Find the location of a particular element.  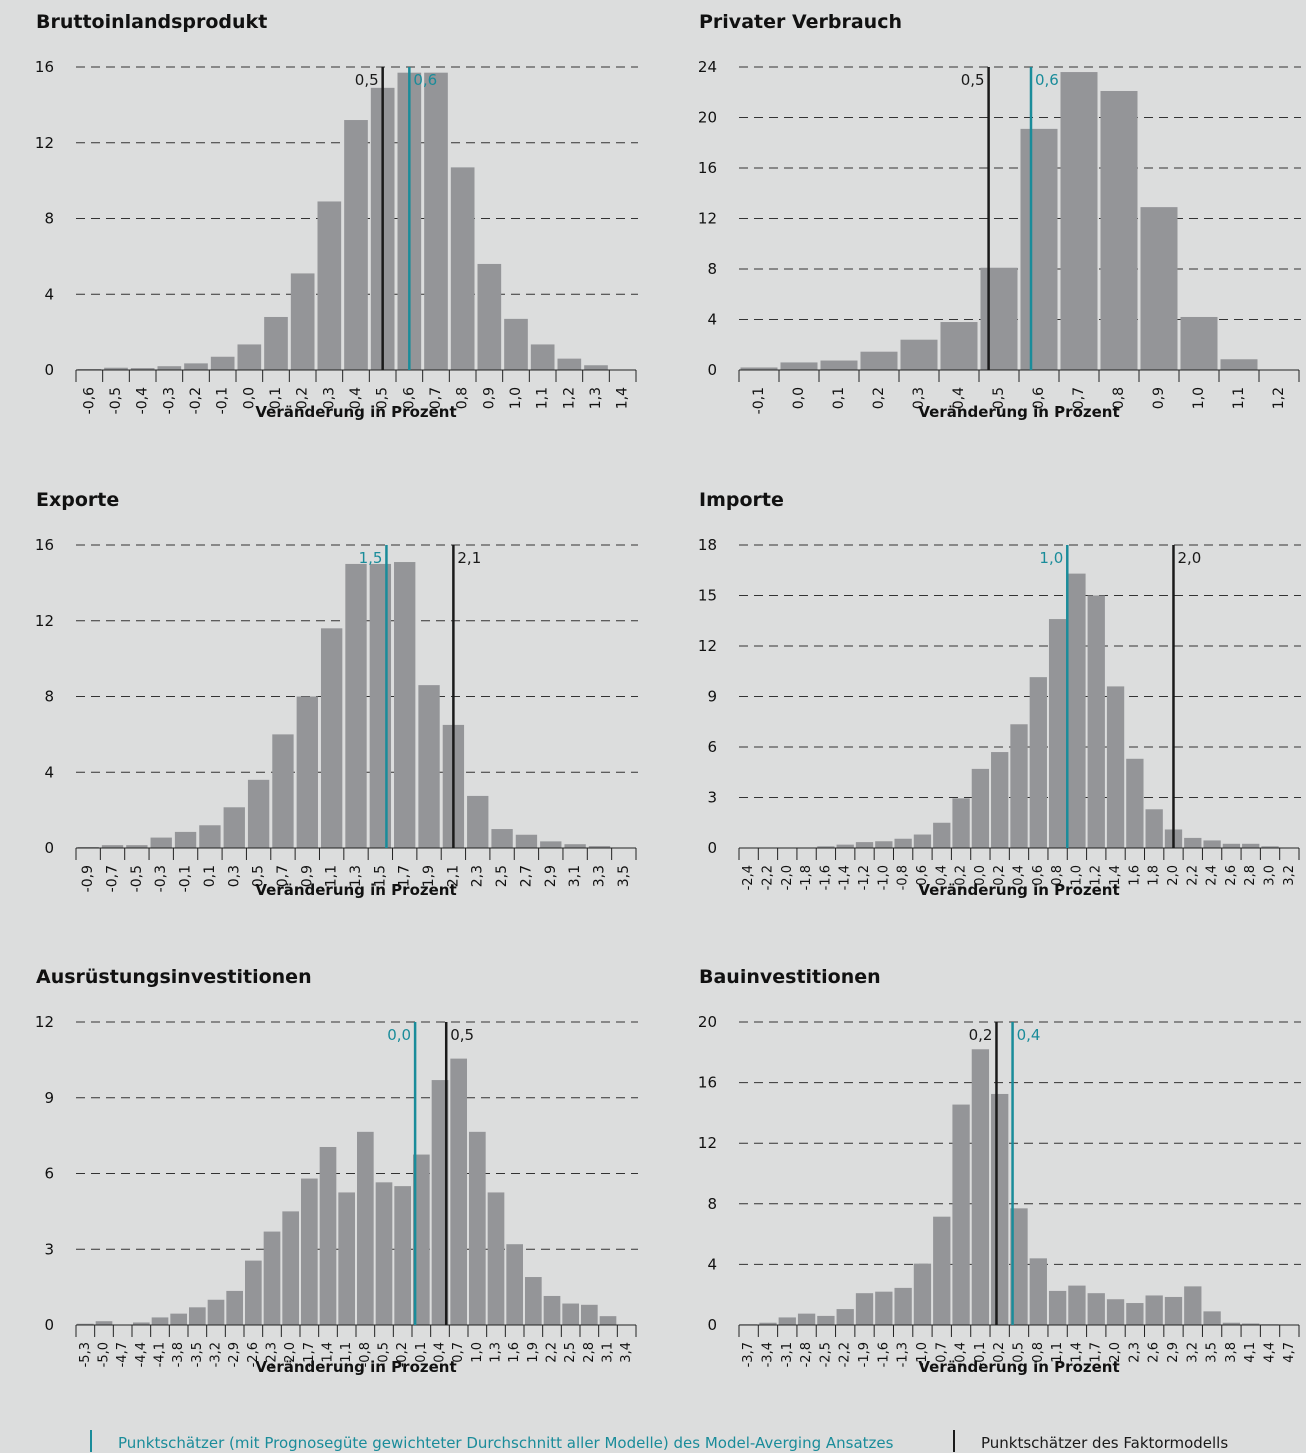

legend-swatch-black is located at coordinates (954, 1441).